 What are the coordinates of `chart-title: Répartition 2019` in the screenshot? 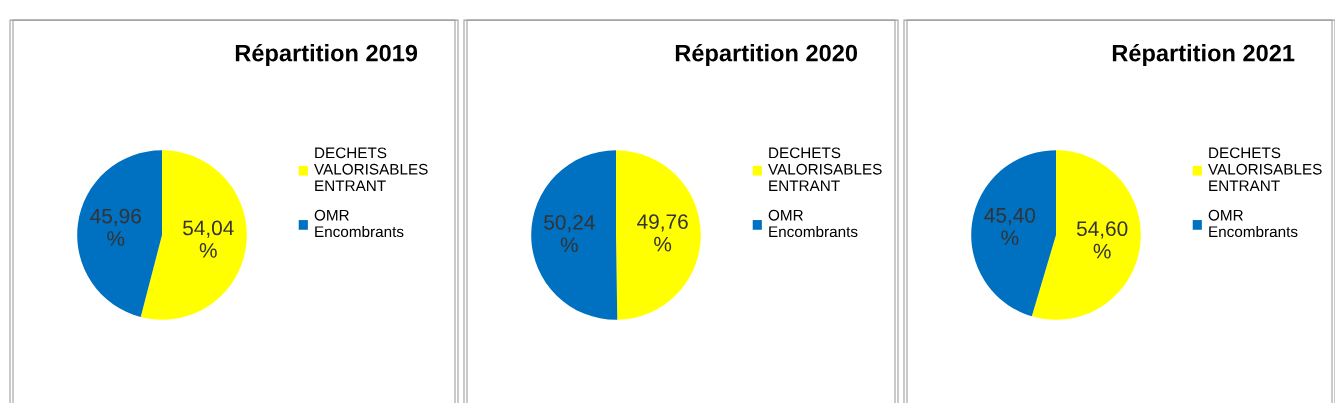 It's located at (326, 55).